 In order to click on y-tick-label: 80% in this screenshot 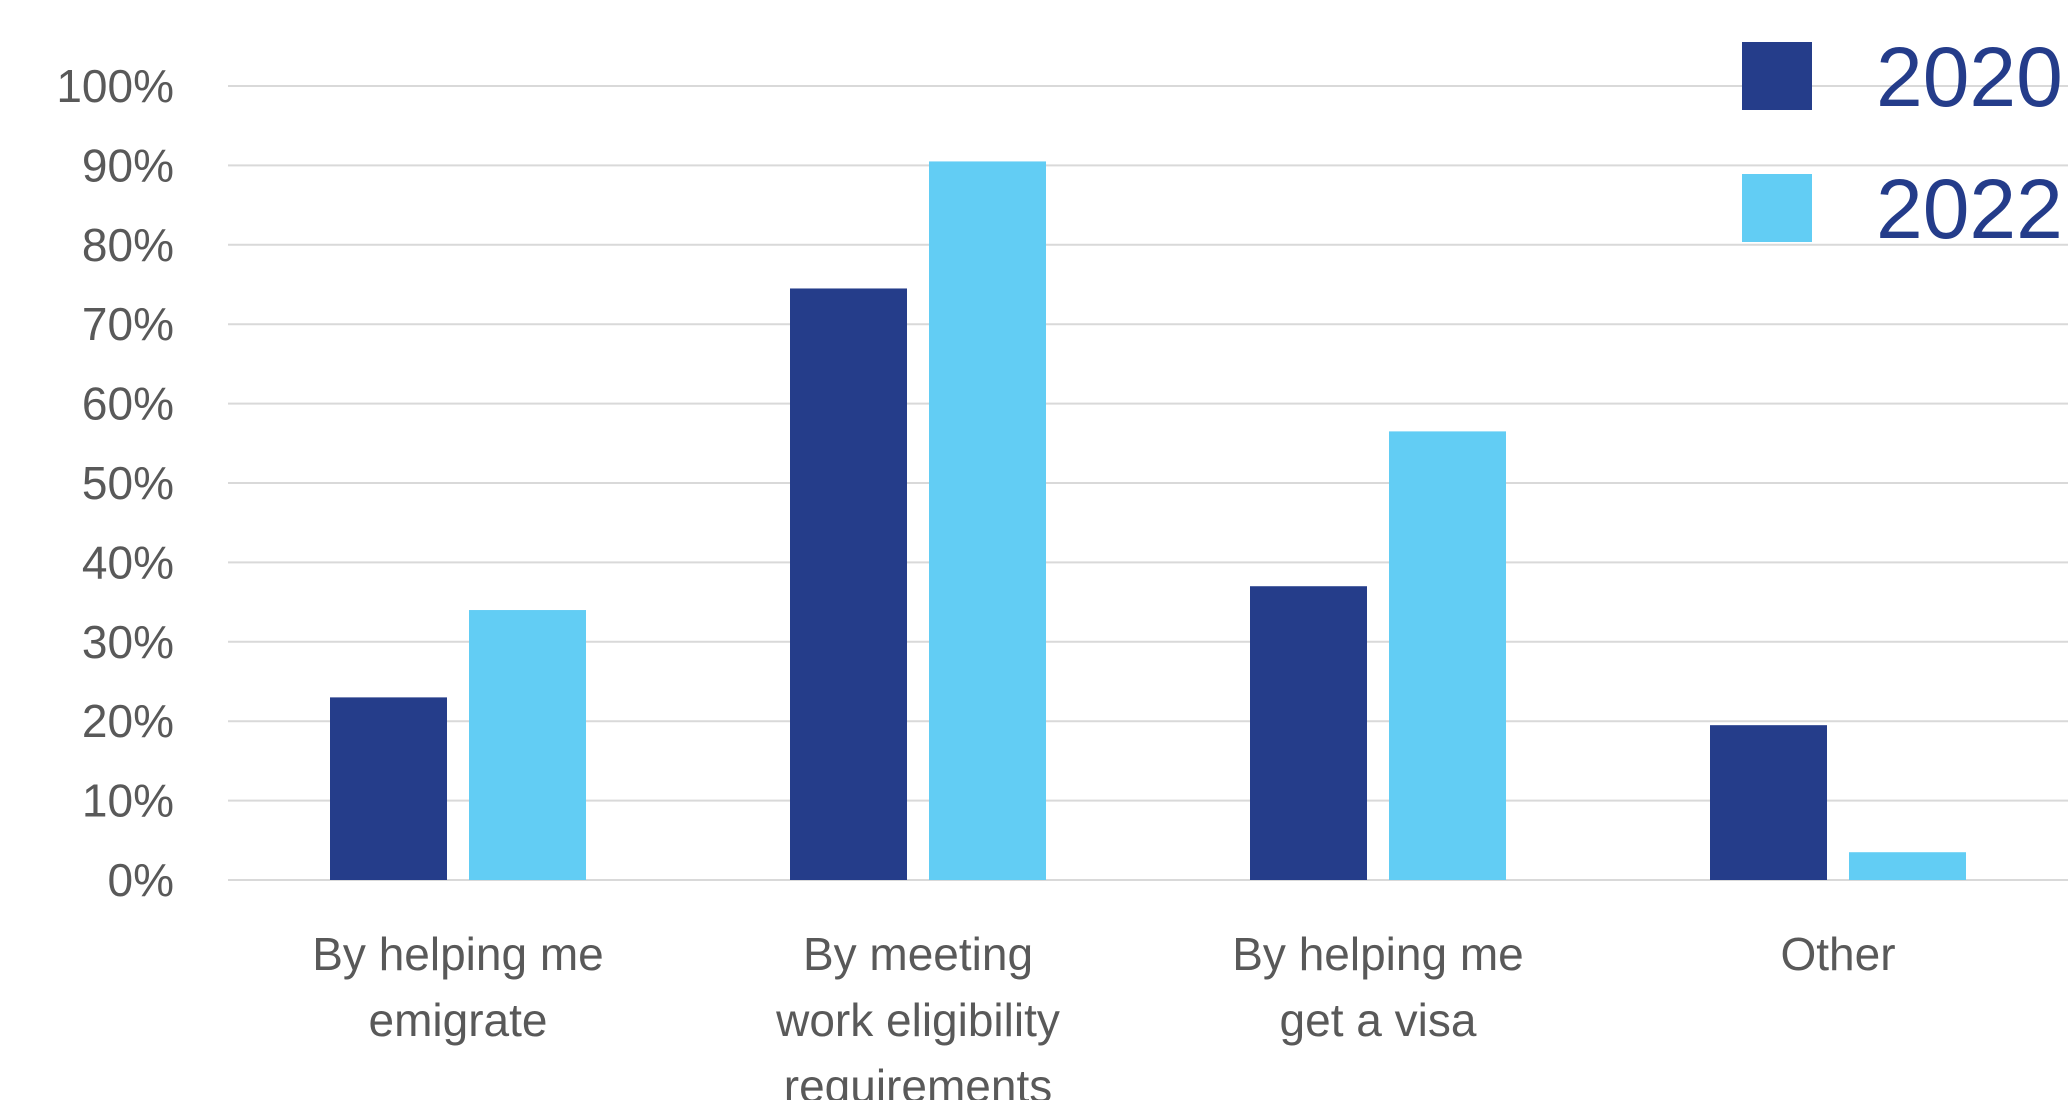, I will do `click(128, 245)`.